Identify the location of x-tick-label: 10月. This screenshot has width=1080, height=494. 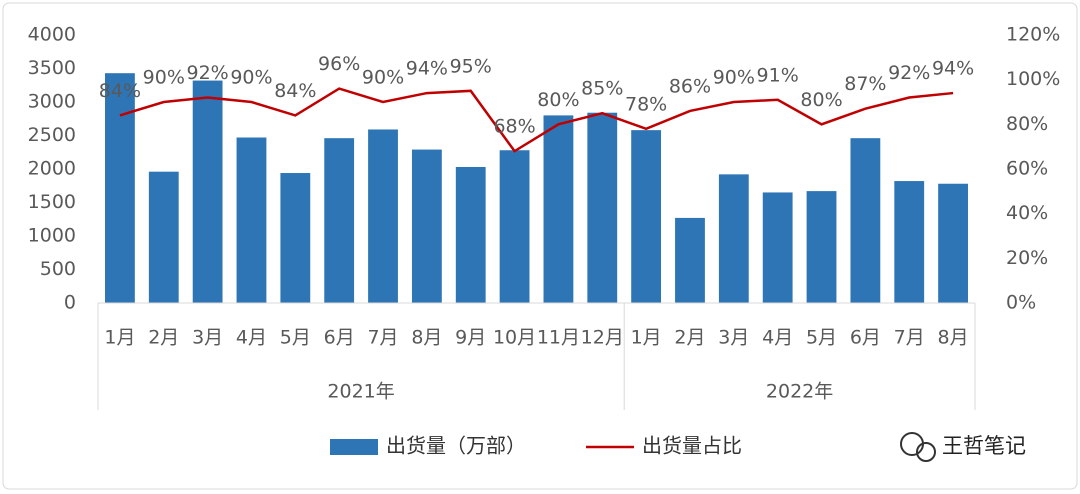
(514, 338).